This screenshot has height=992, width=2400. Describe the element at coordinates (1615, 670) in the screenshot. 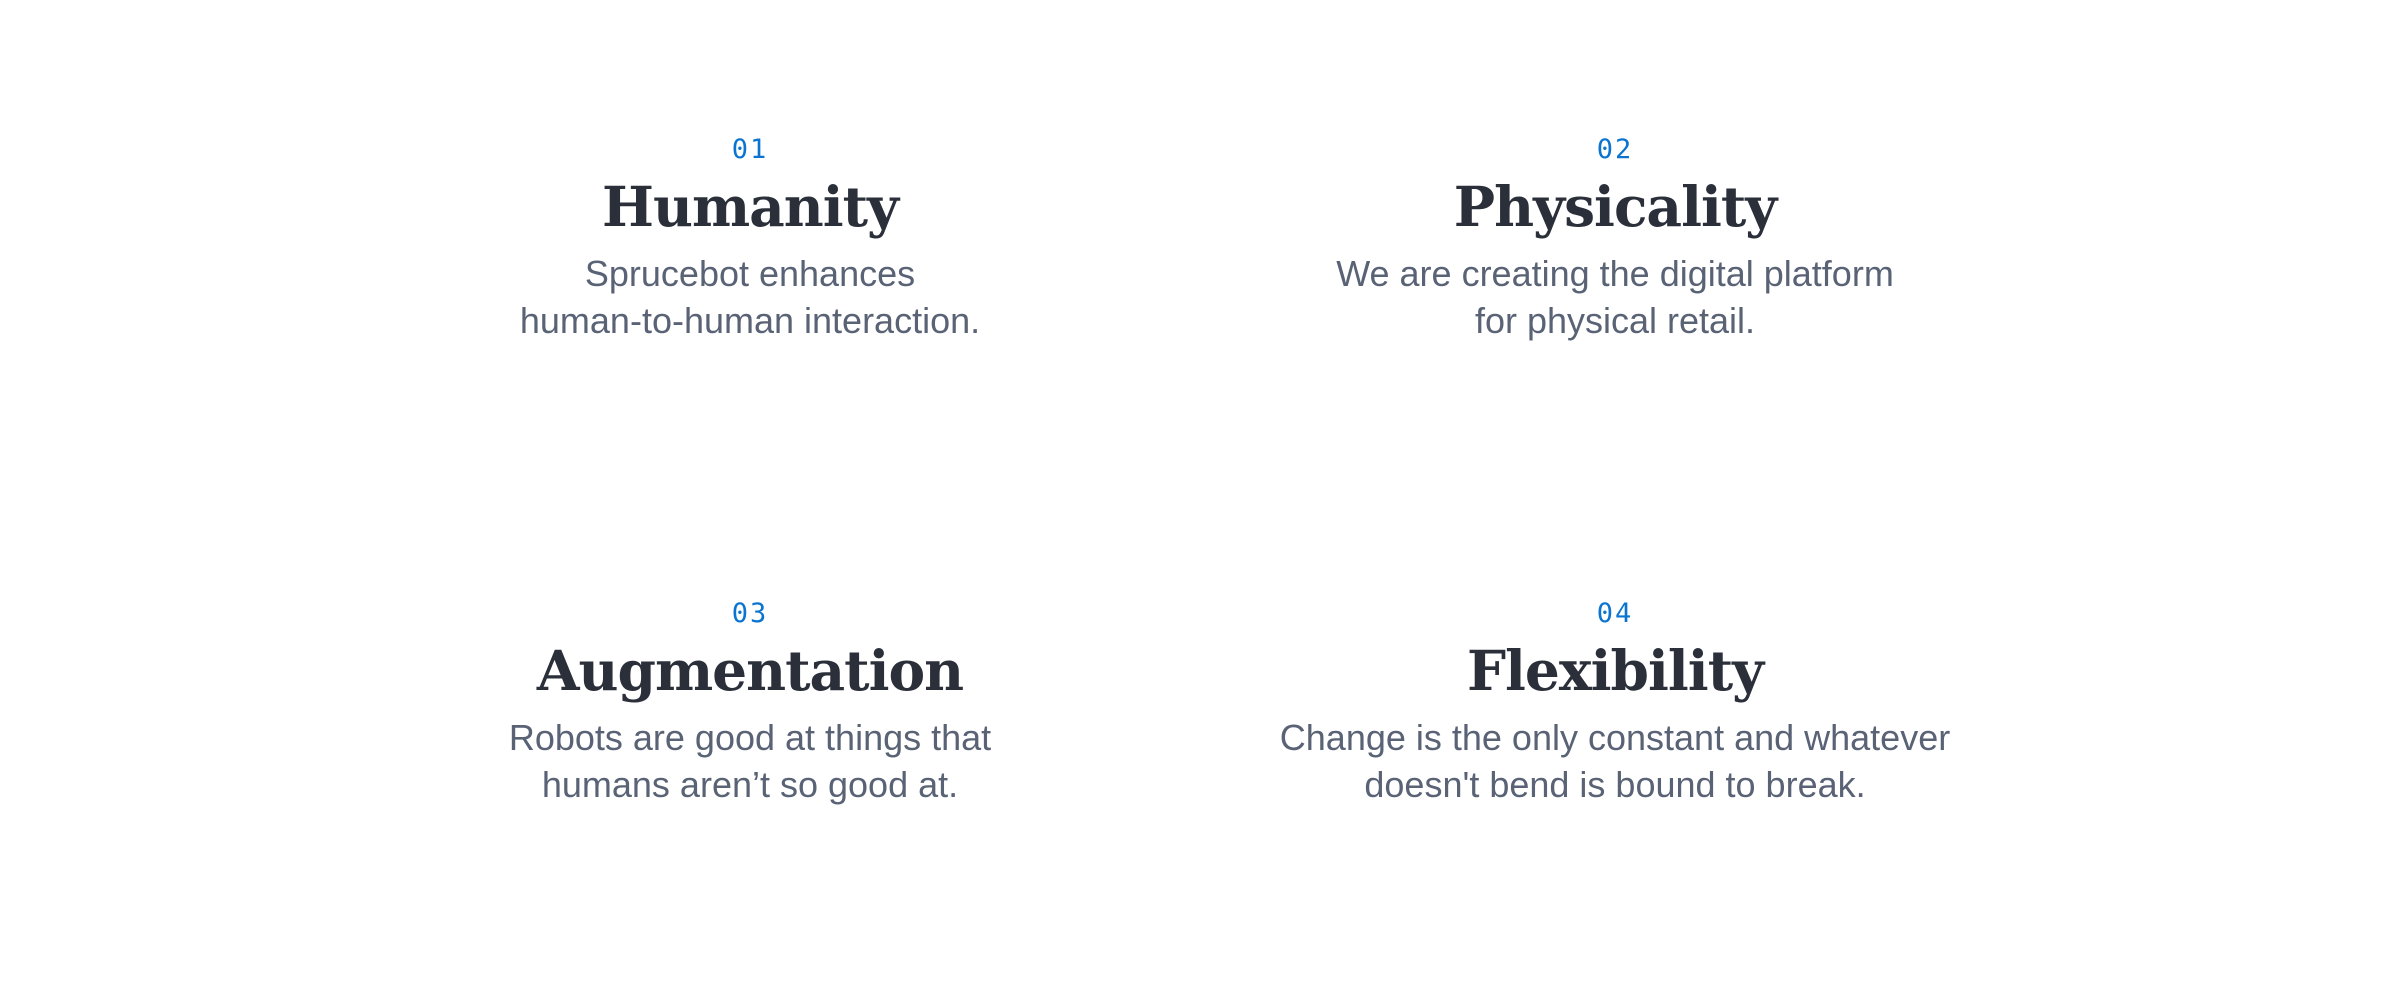

I see `feature-title: Flexibility` at that location.